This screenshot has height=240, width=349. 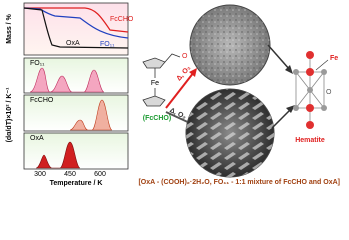 I want to click on panel-label: FcCHO, so click(x=42, y=100).